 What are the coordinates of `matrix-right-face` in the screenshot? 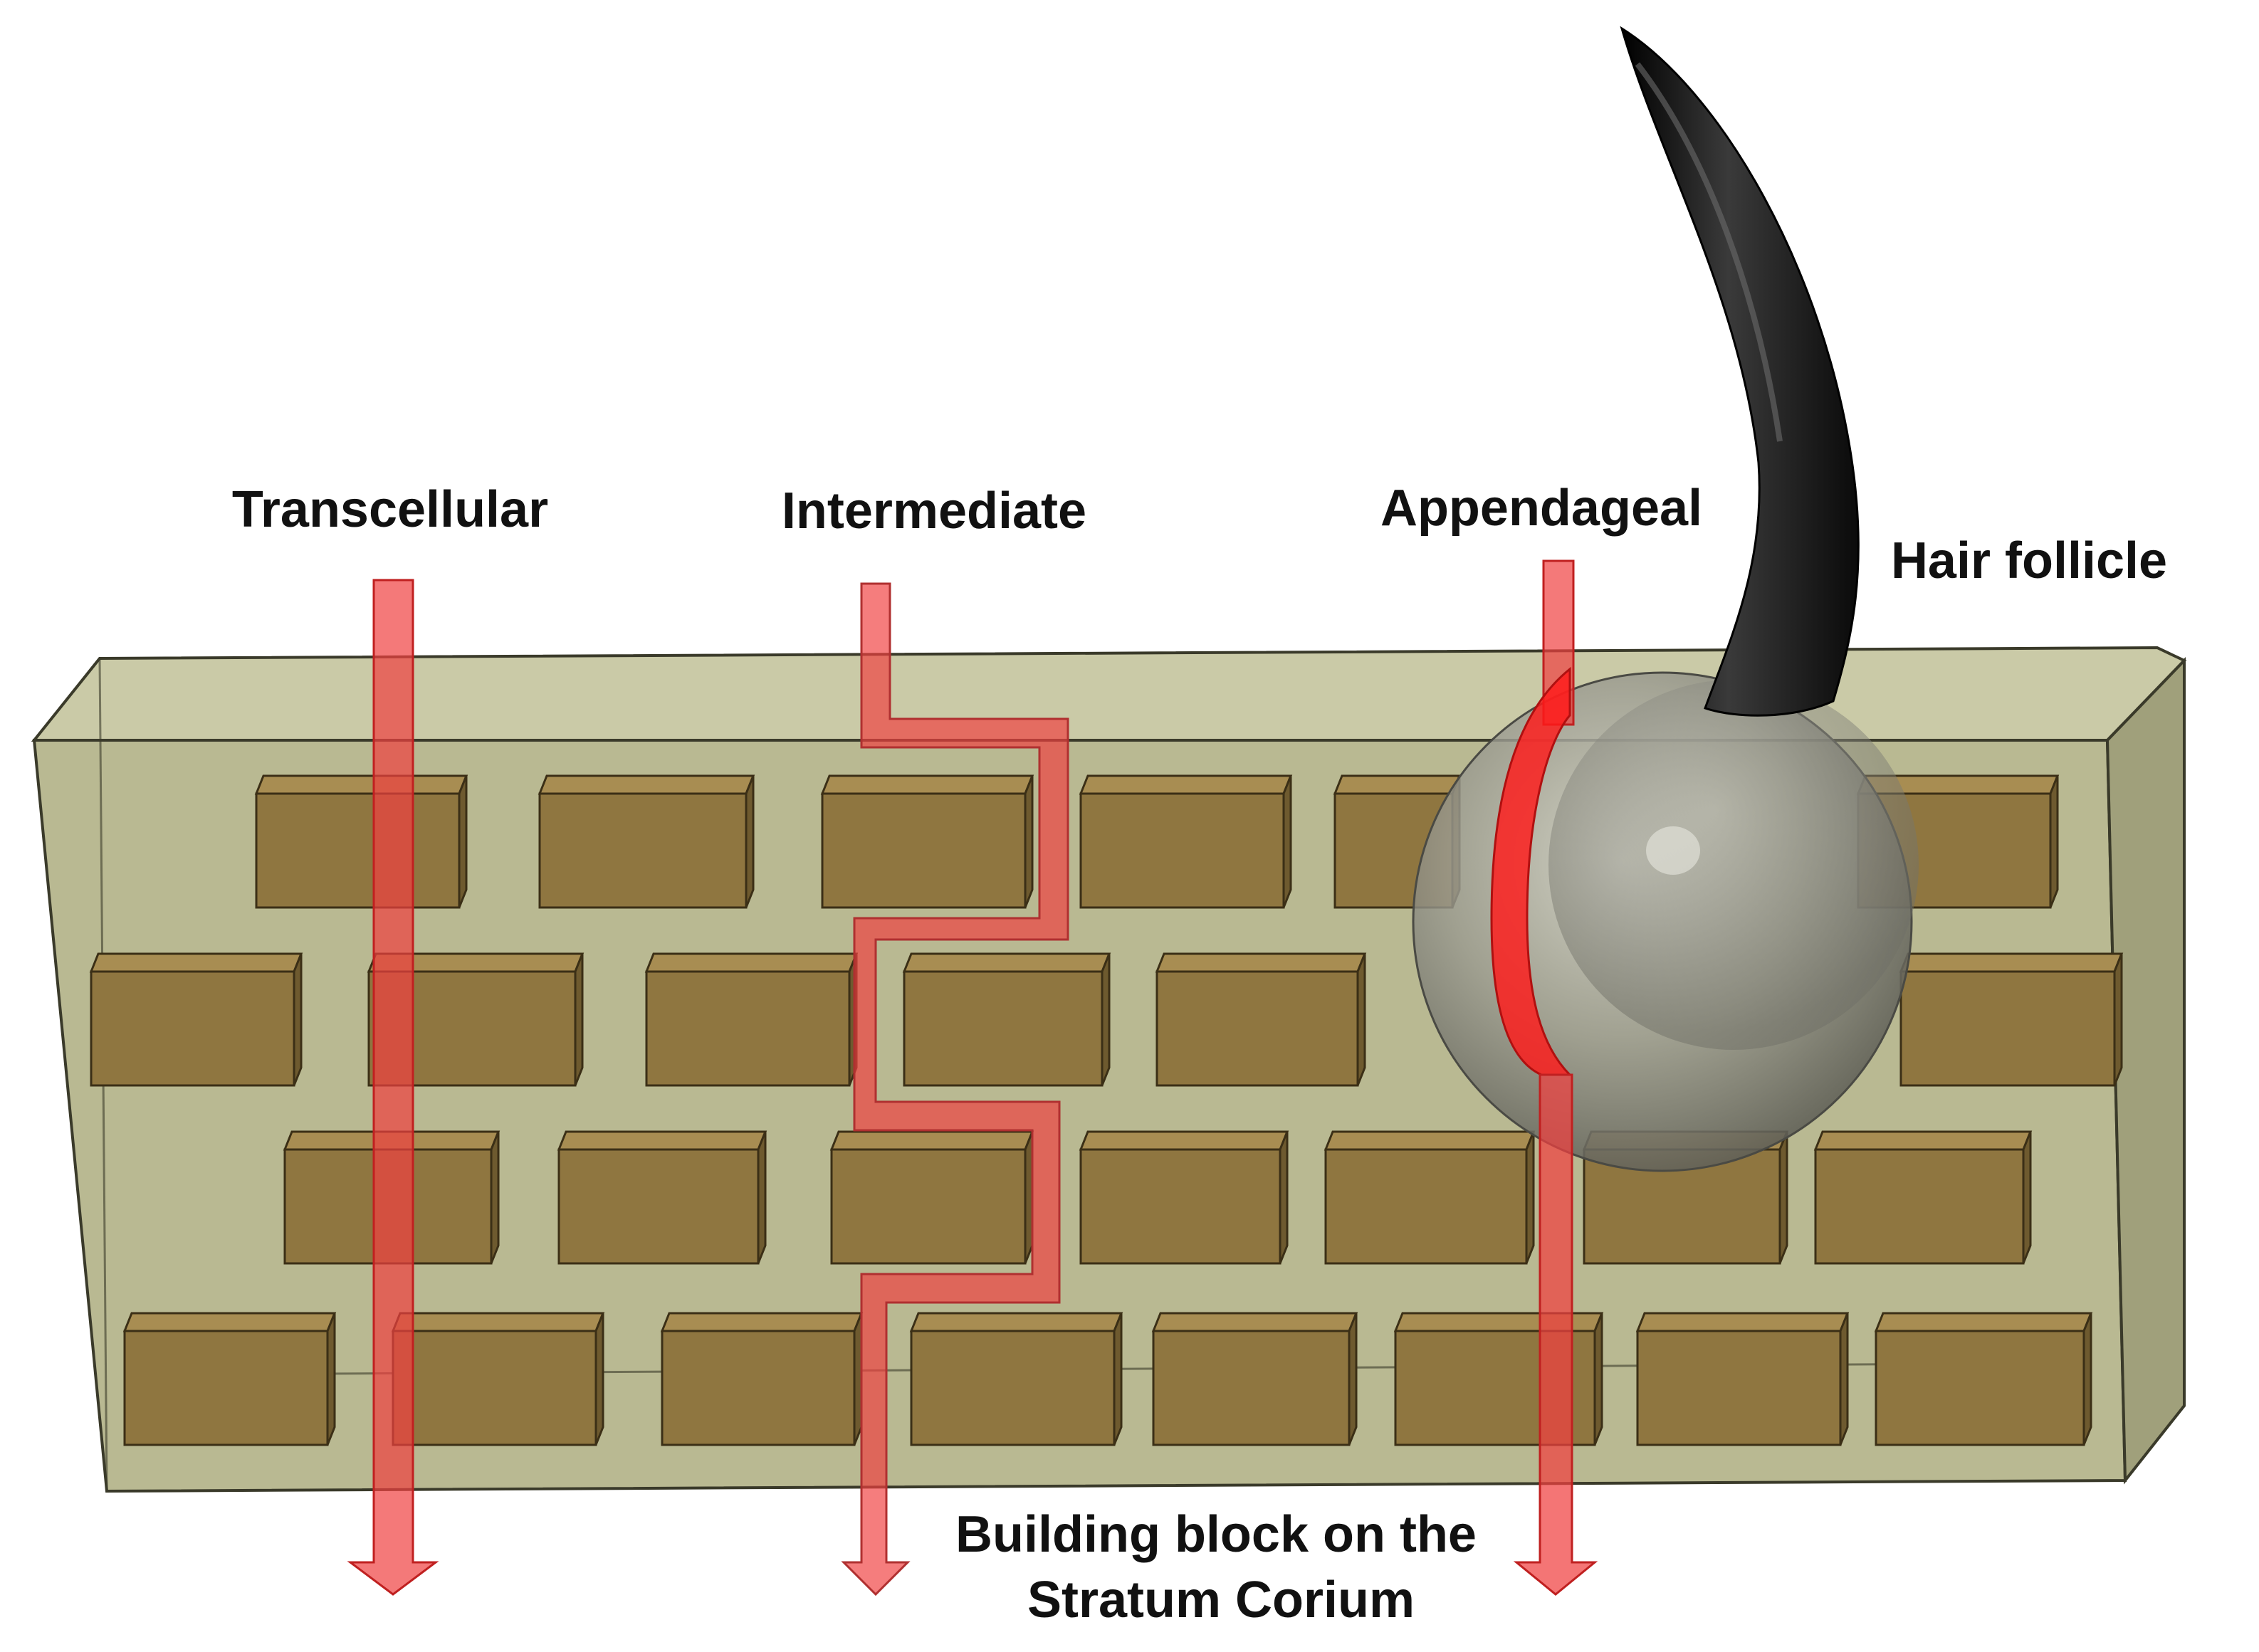 It's located at (2145, 1071).